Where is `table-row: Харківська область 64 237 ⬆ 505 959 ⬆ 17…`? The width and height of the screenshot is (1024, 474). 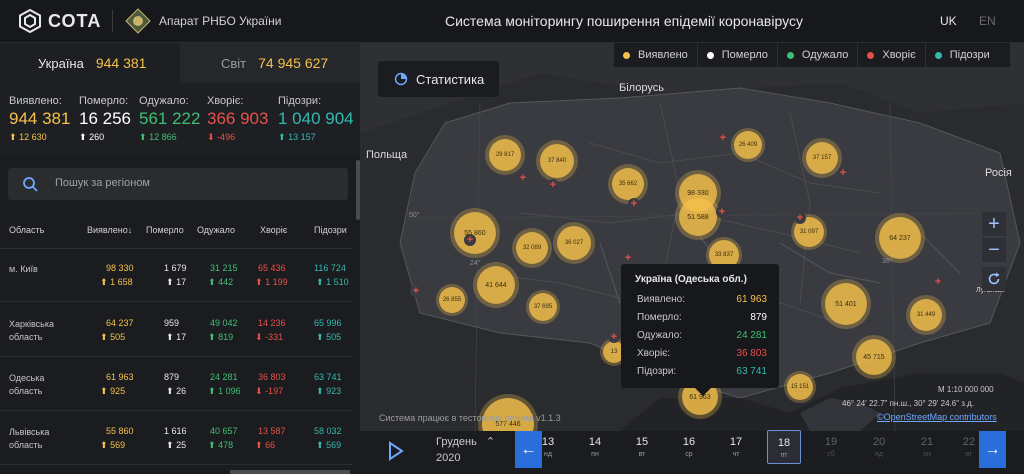
table-row: Харківська область 64 237 ⬆ 505 959 ⬆ 17… is located at coordinates (176, 330).